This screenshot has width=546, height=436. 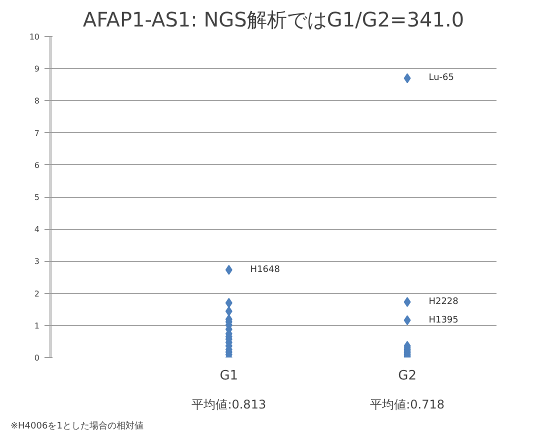 I want to click on y-tick-label: 0, so click(x=37, y=358).